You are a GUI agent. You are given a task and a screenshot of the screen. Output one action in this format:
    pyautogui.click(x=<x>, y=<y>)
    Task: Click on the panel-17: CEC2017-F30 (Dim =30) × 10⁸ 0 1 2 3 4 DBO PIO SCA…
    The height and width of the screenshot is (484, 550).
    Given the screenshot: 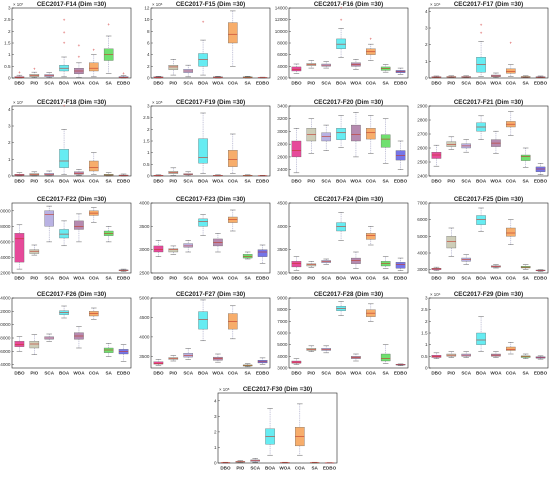 What is the action you would take?
    pyautogui.click(x=276, y=428)
    